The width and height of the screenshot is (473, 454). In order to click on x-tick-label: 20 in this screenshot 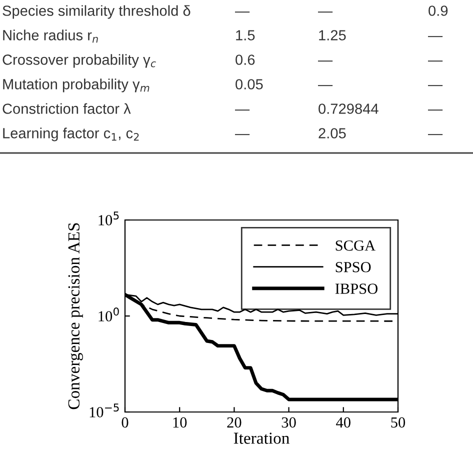, I will do `click(234, 422)`.